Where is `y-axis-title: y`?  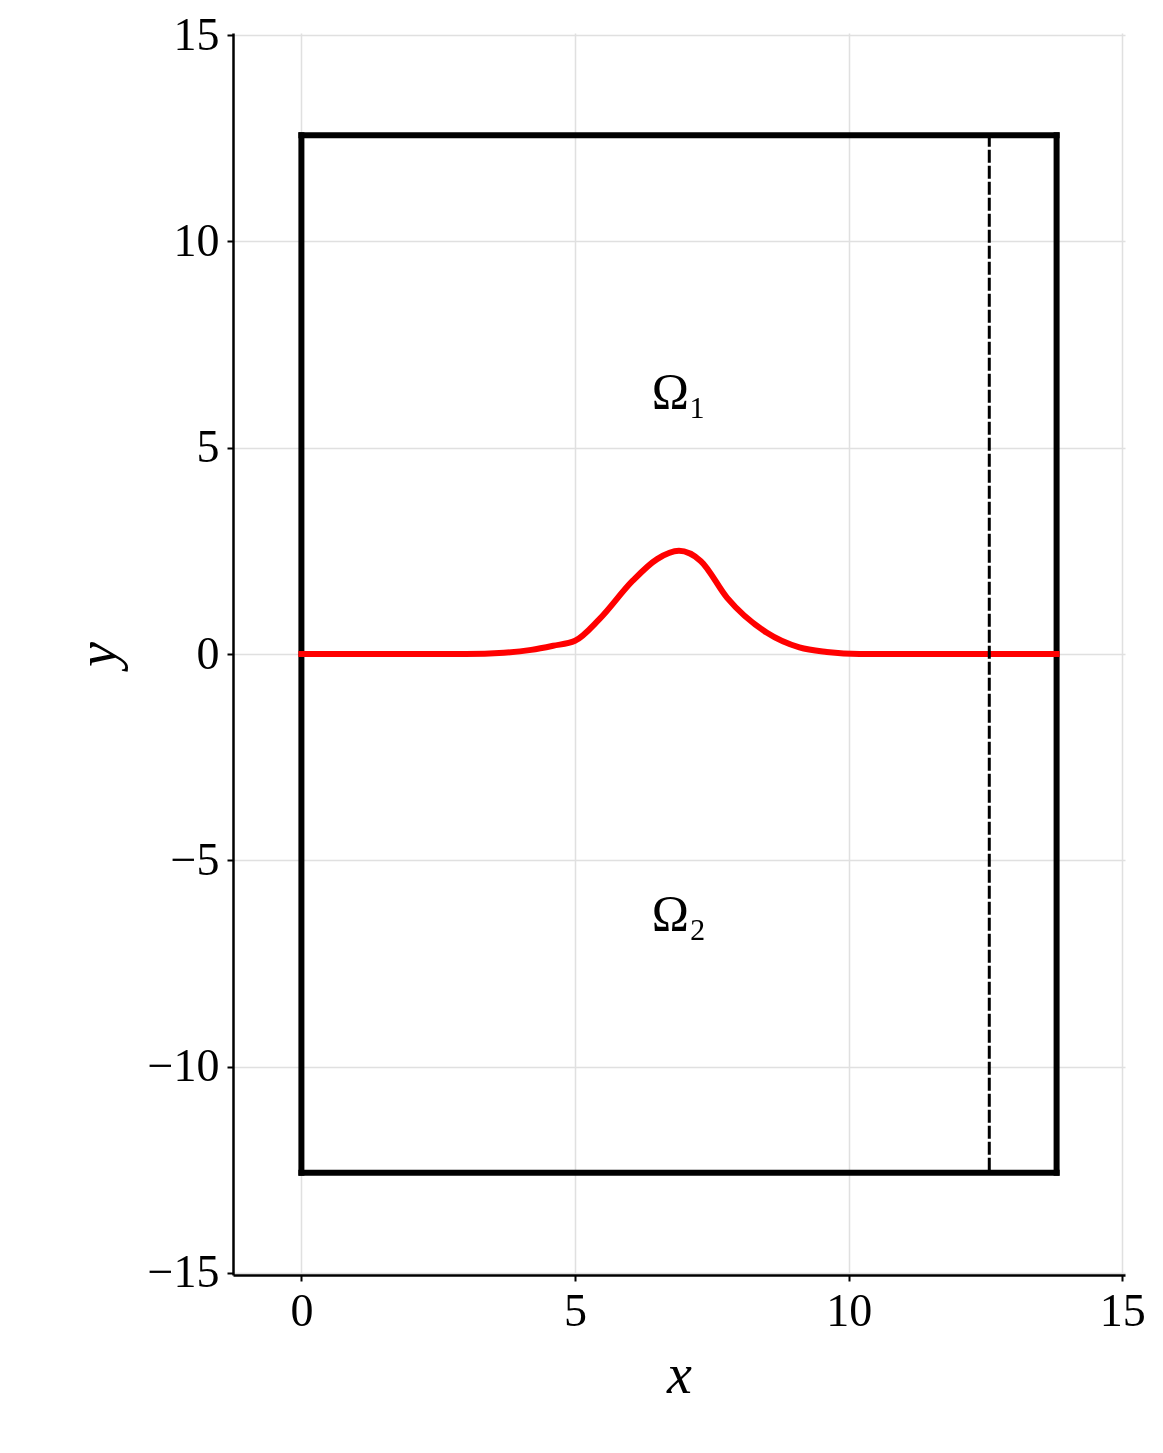
y-axis-title: y is located at coordinates (96, 656).